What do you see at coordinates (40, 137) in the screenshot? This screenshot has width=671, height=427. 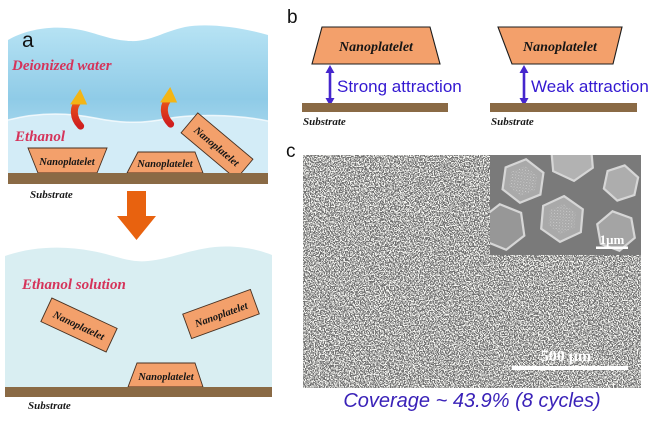 I see `ethanol-label: Ethanol` at bounding box center [40, 137].